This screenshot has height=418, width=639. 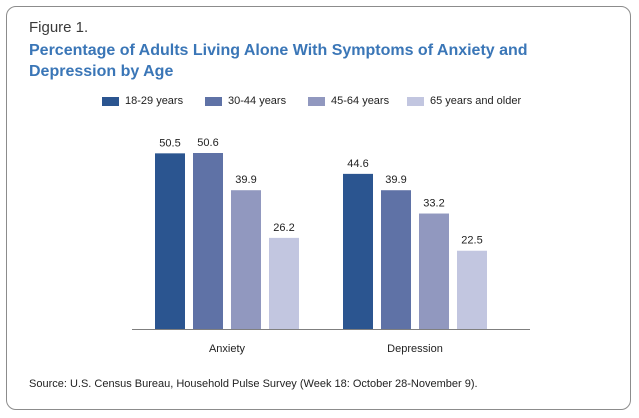 What do you see at coordinates (357, 164) in the screenshot?
I see `data-label: 44.6` at bounding box center [357, 164].